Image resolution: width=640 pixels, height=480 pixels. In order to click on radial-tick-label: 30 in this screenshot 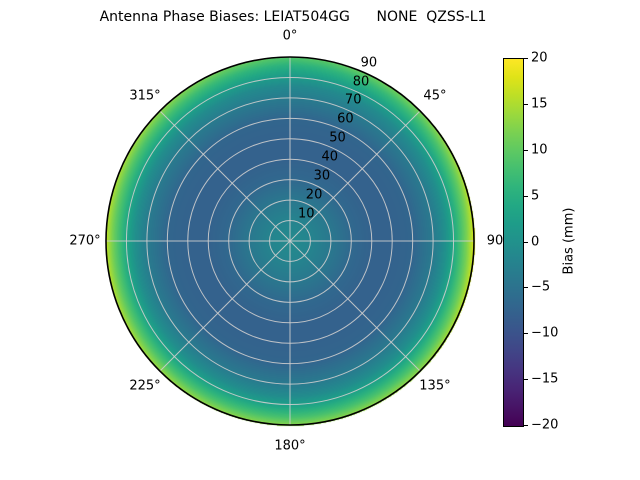, I will do `click(322, 176)`.